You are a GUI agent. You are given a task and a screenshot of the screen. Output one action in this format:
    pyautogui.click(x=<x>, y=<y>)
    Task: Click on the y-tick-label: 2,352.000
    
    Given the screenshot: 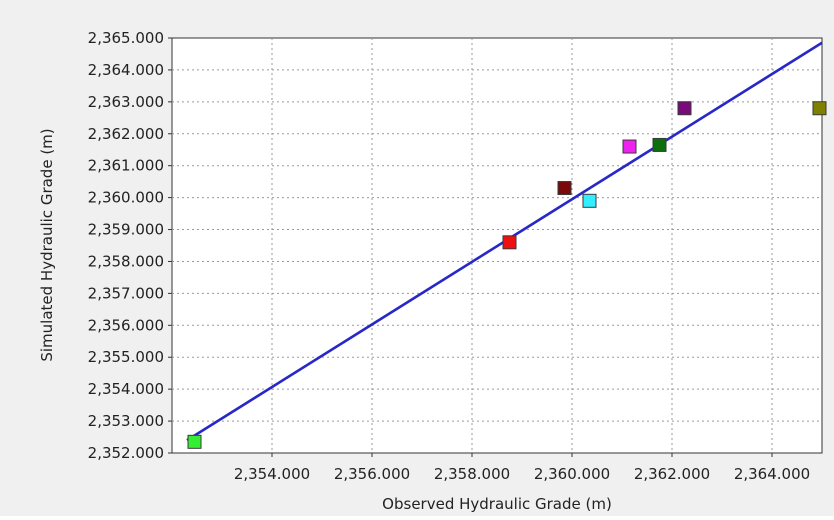 What is the action you would take?
    pyautogui.click(x=126, y=453)
    